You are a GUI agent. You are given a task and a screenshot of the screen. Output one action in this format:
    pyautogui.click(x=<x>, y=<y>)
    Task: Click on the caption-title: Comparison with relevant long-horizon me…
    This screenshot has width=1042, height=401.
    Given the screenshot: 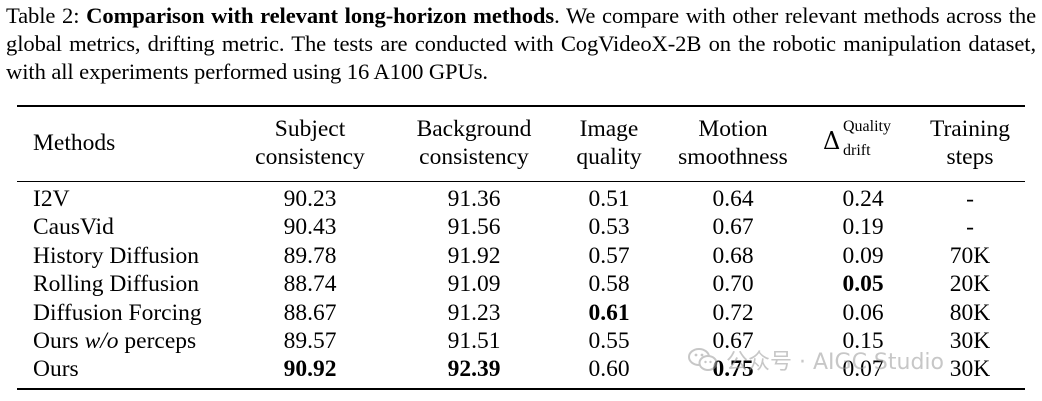 What is the action you would take?
    pyautogui.click(x=320, y=15)
    